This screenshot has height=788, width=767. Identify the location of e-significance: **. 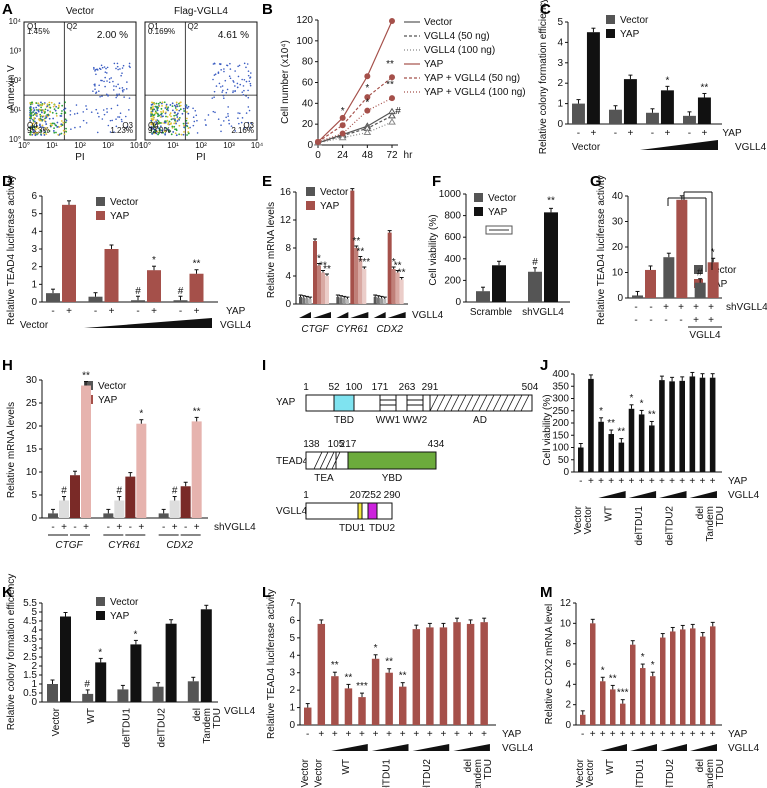
(360, 252).